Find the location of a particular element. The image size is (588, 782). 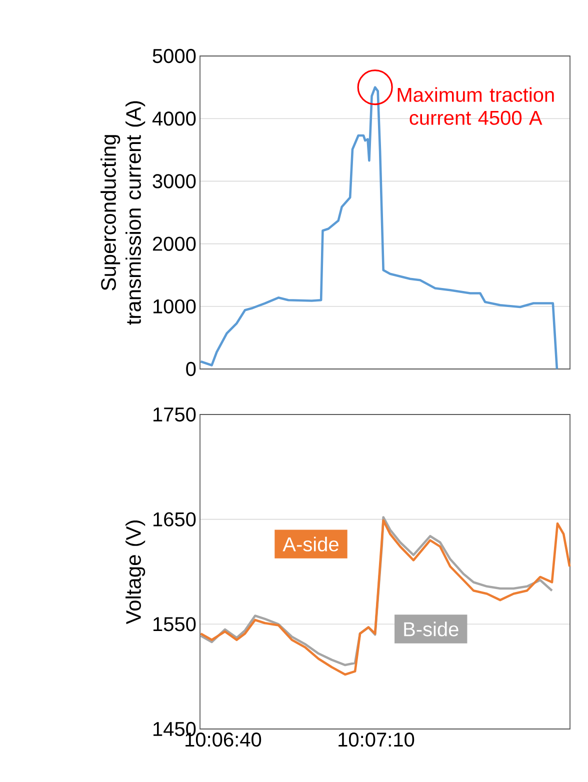

annotation: Maximum traction current 4500 A is located at coordinates (476, 106).